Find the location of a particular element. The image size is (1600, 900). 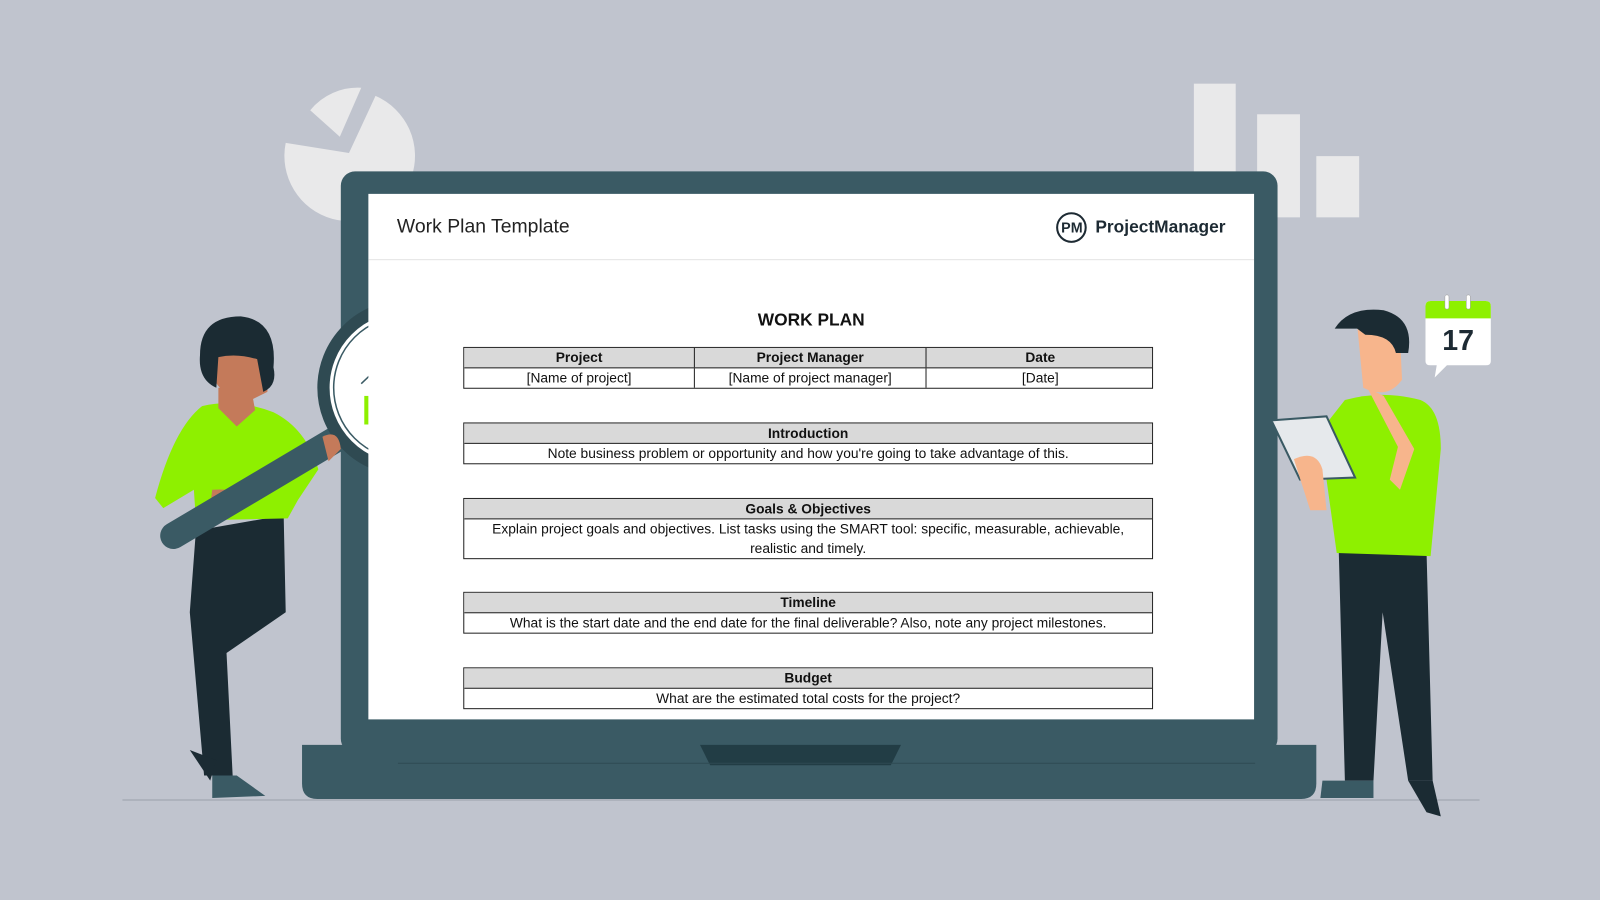

section-heading: Timeline is located at coordinates (808, 603).